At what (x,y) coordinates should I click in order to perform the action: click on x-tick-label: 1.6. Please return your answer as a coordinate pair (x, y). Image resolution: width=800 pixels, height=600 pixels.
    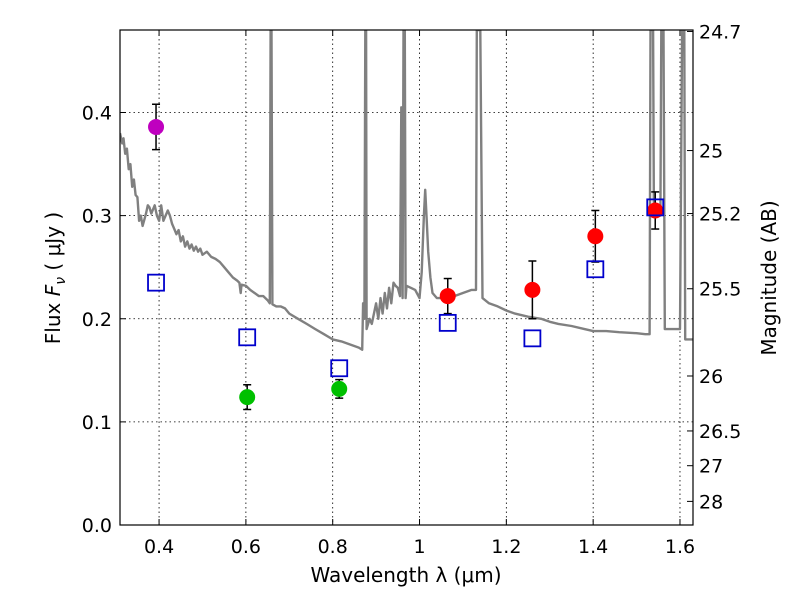
    Looking at the image, I should click on (680, 547).